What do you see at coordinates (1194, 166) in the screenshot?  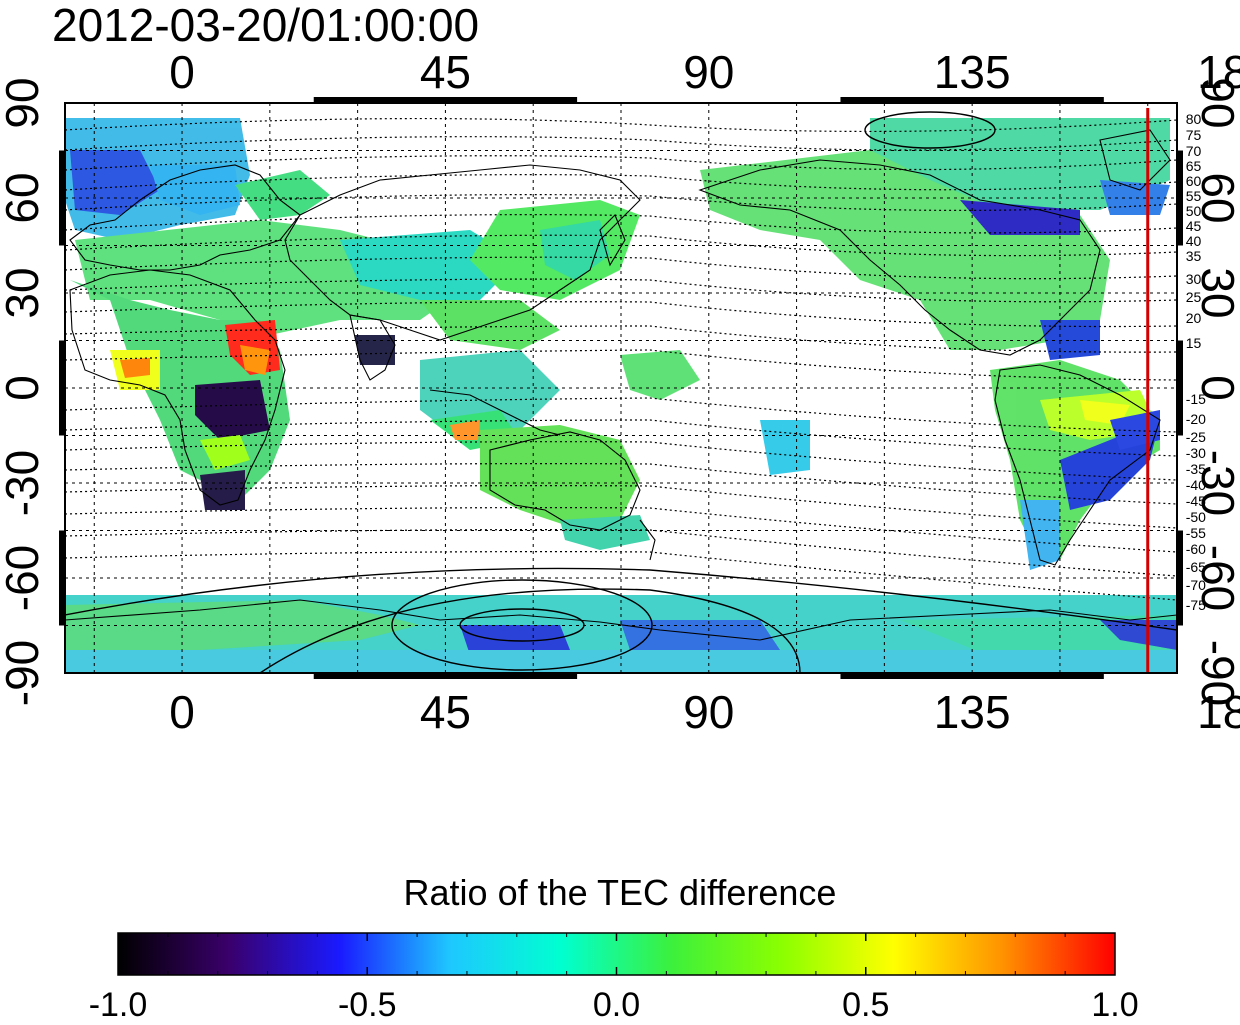 I see `contour-label: 65` at bounding box center [1194, 166].